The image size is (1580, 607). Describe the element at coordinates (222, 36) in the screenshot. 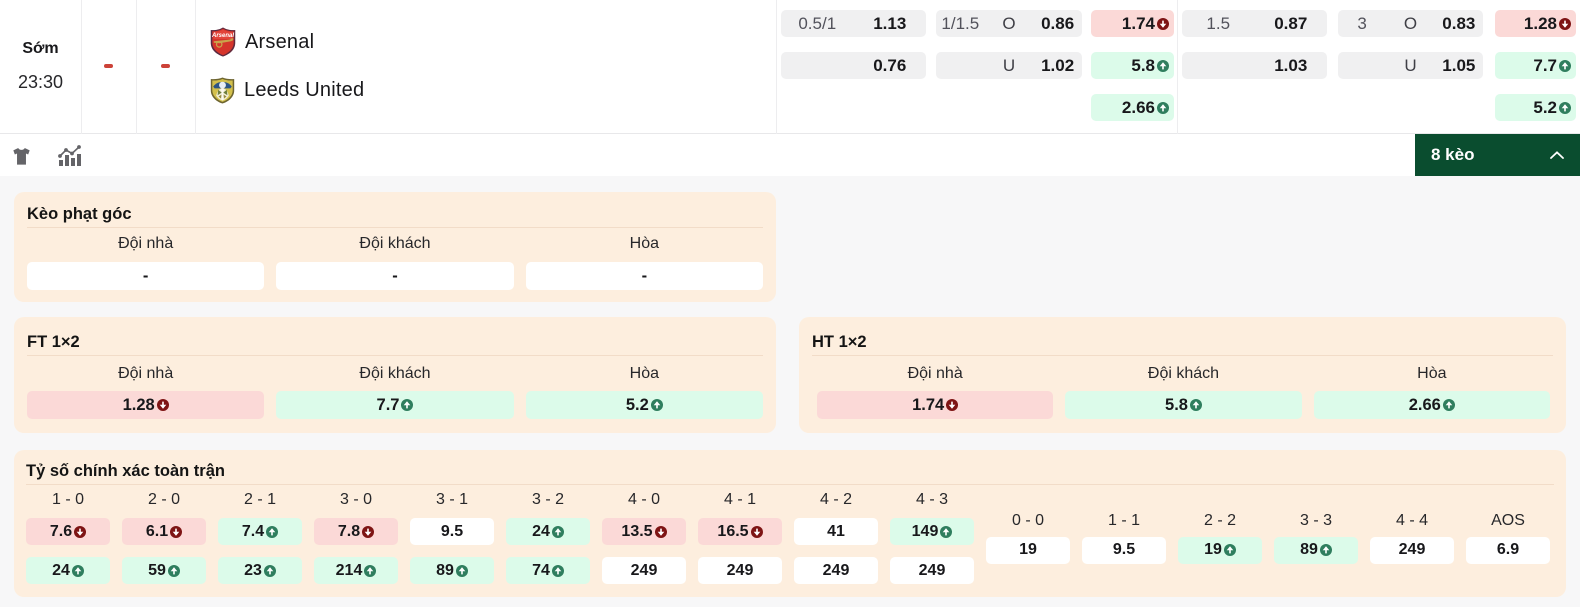

I see `svg-text: Arsenal` at that location.